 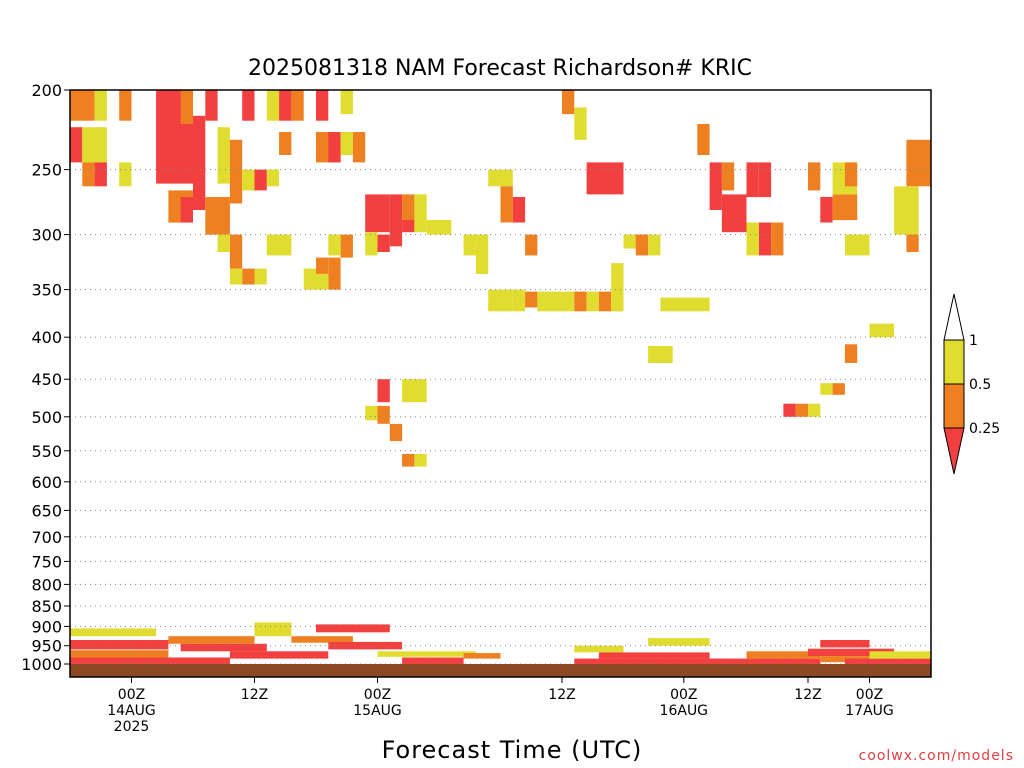 What do you see at coordinates (46, 482) in the screenshot?
I see `y-tick-label-600: 600` at bounding box center [46, 482].